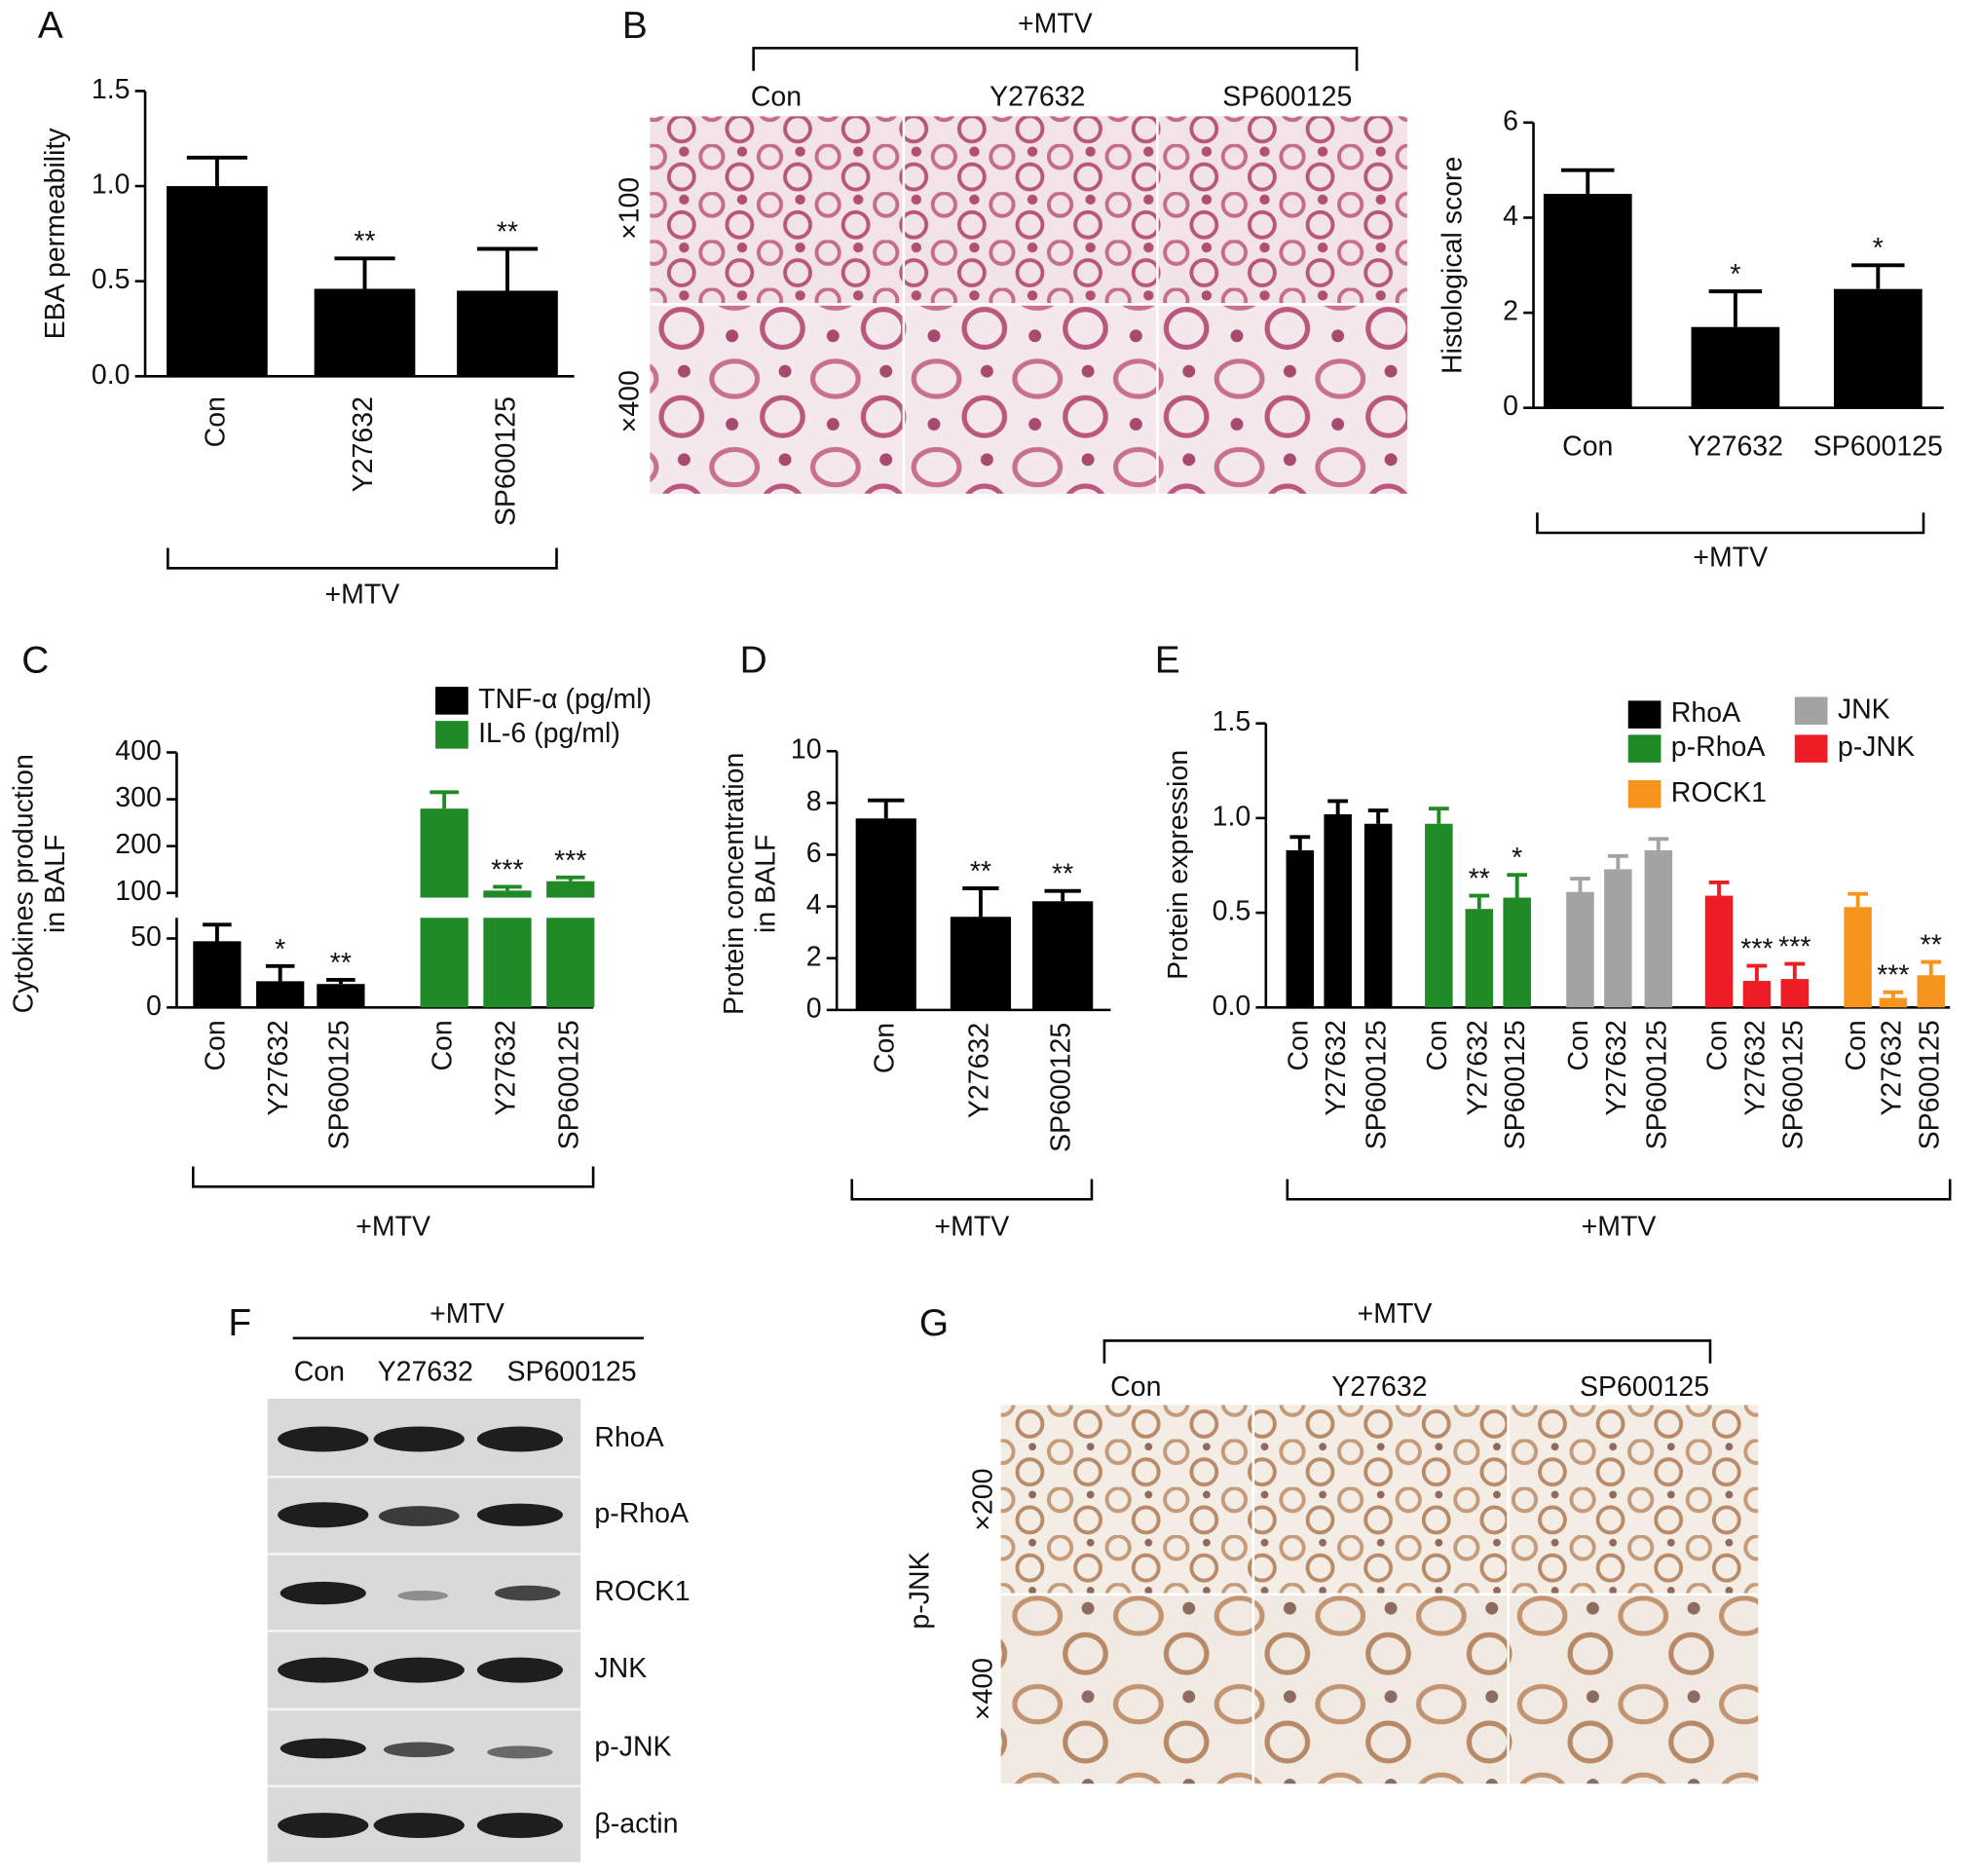 The height and width of the screenshot is (1876, 1979). What do you see at coordinates (635, 26) in the screenshot?
I see `panel-letter: B` at bounding box center [635, 26].